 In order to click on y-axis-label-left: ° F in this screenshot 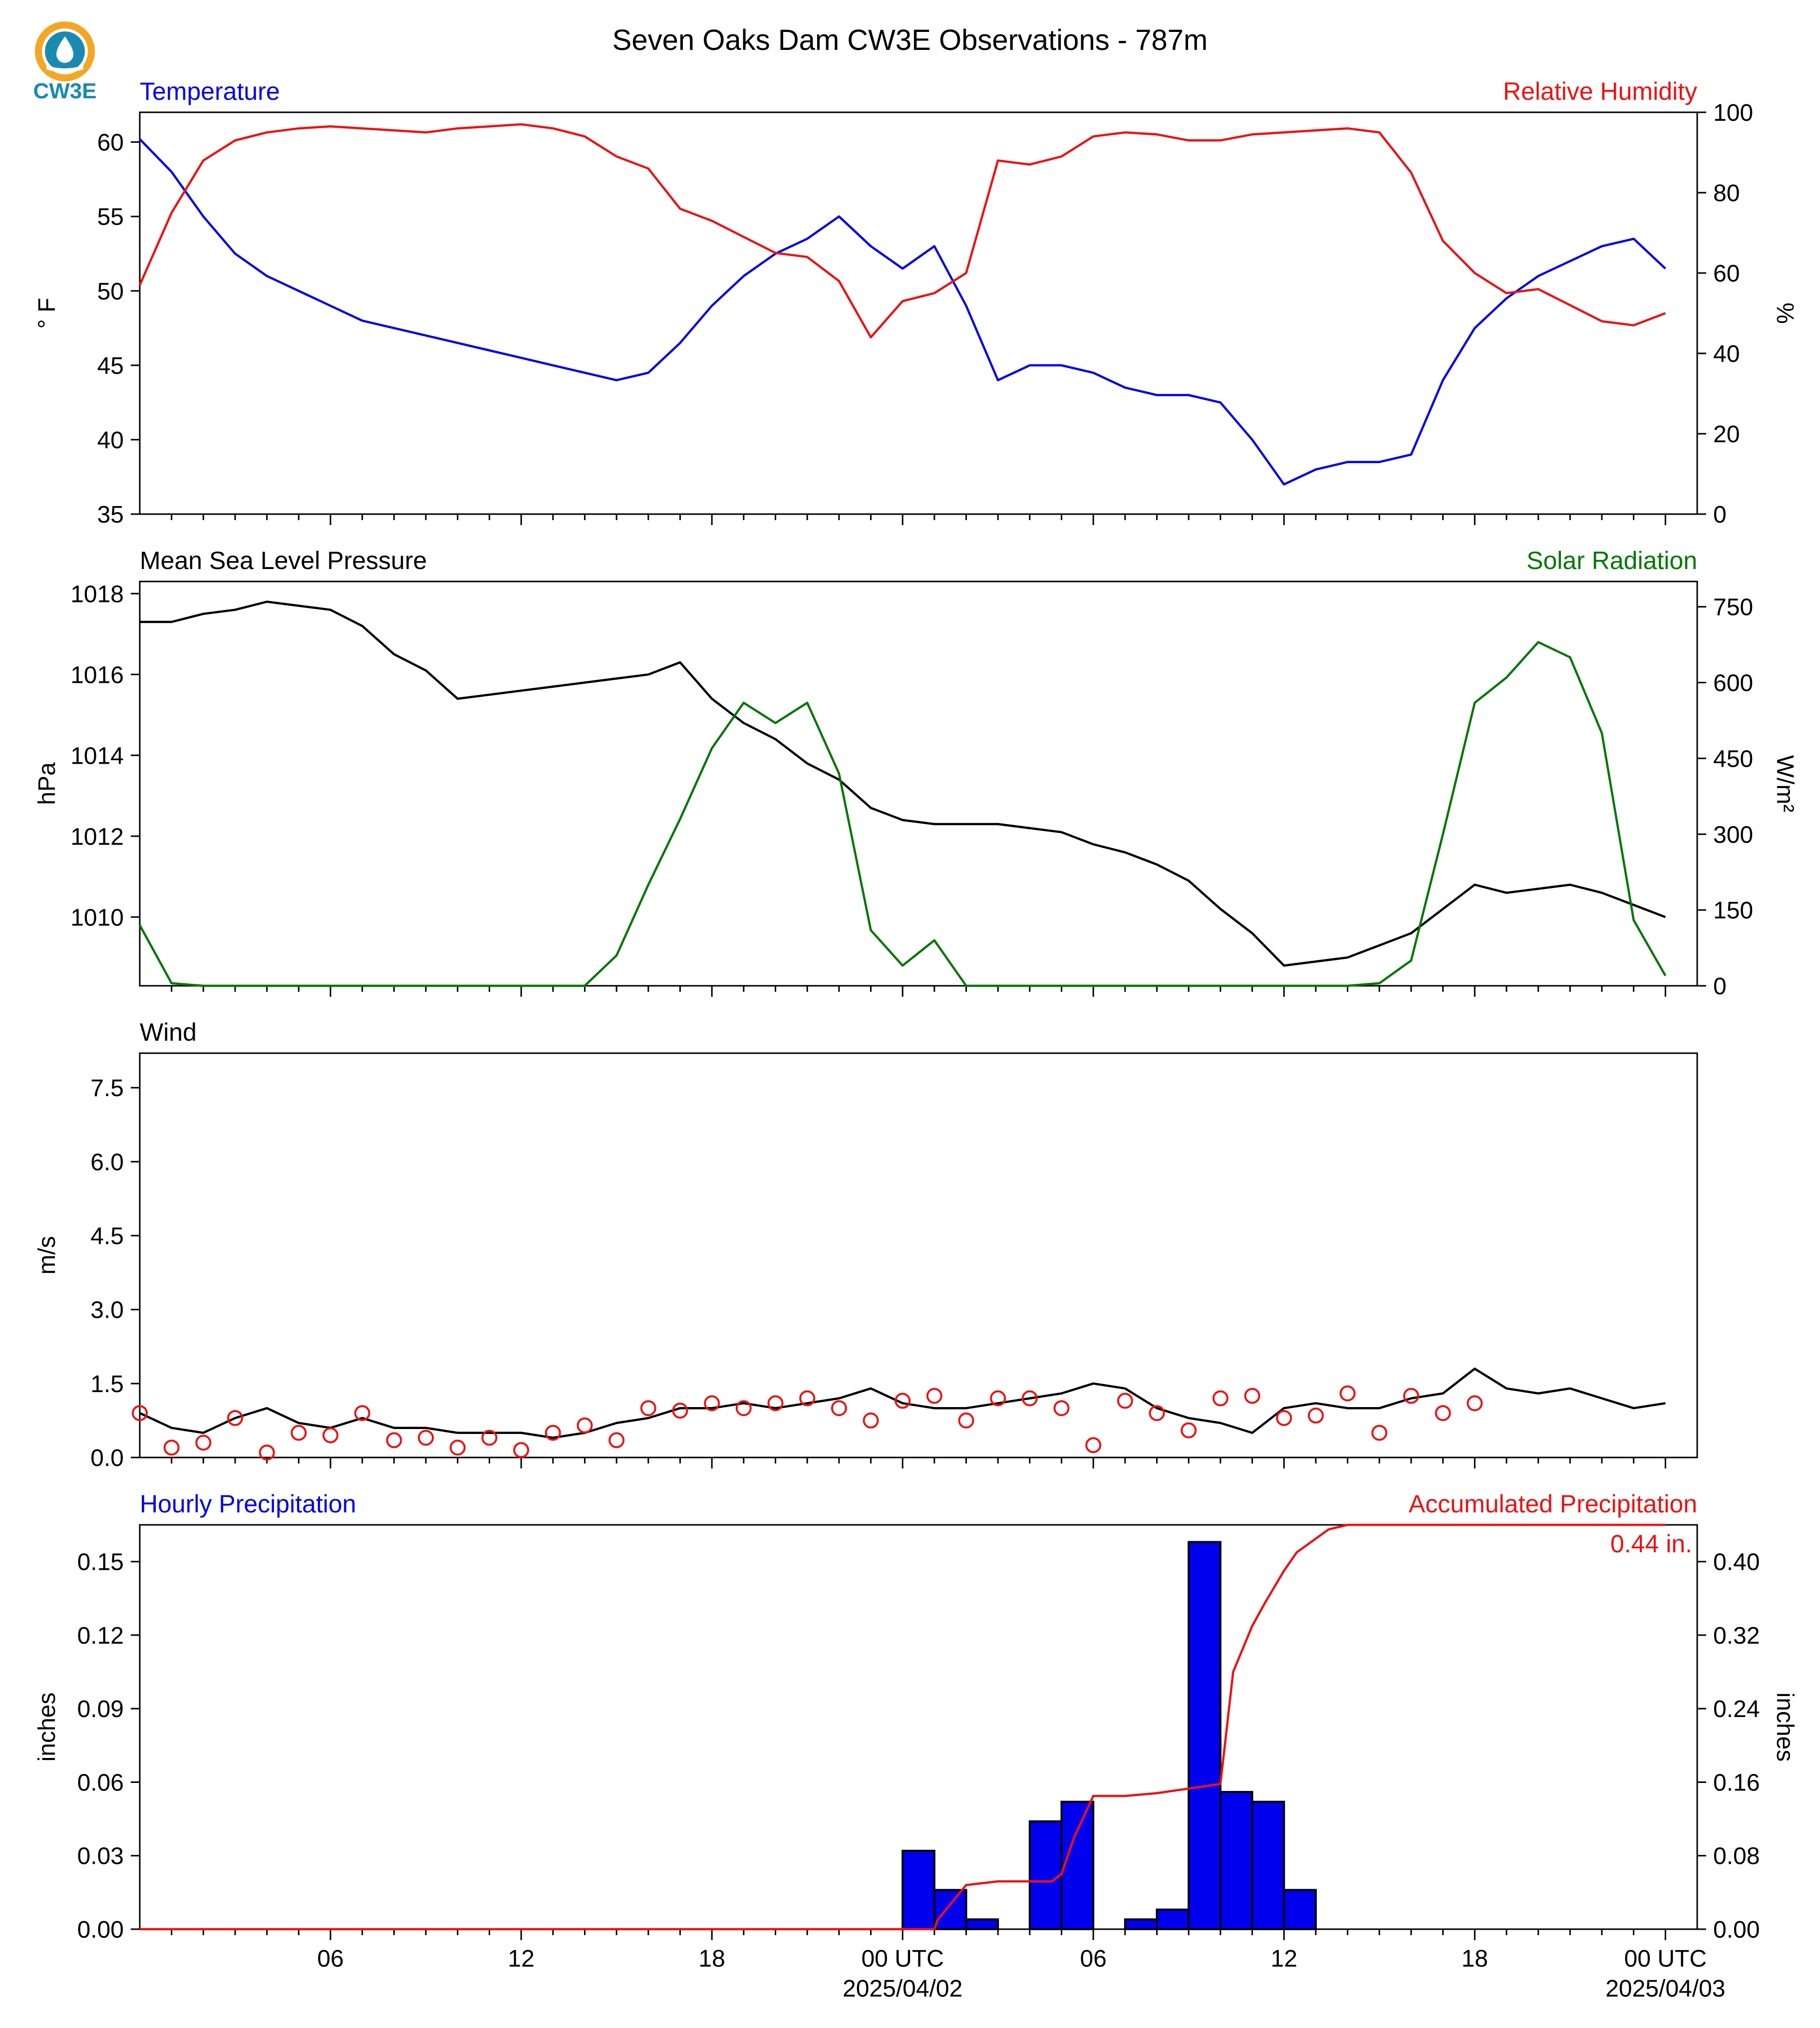, I will do `click(47, 313)`.